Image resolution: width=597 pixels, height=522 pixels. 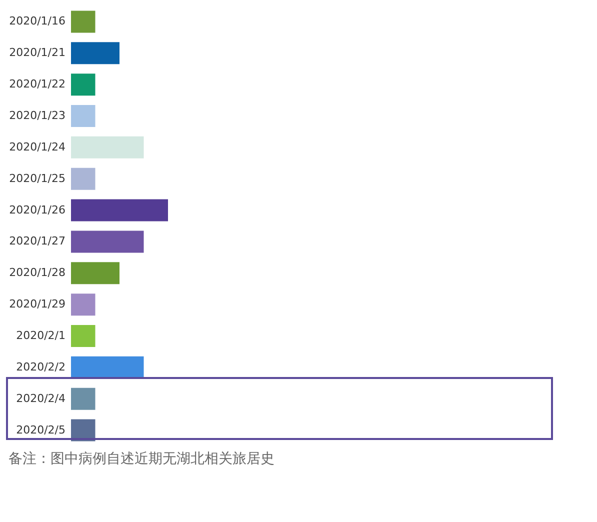 What do you see at coordinates (41, 398) in the screenshot?
I see `y-tick-label: 2020/2/4` at bounding box center [41, 398].